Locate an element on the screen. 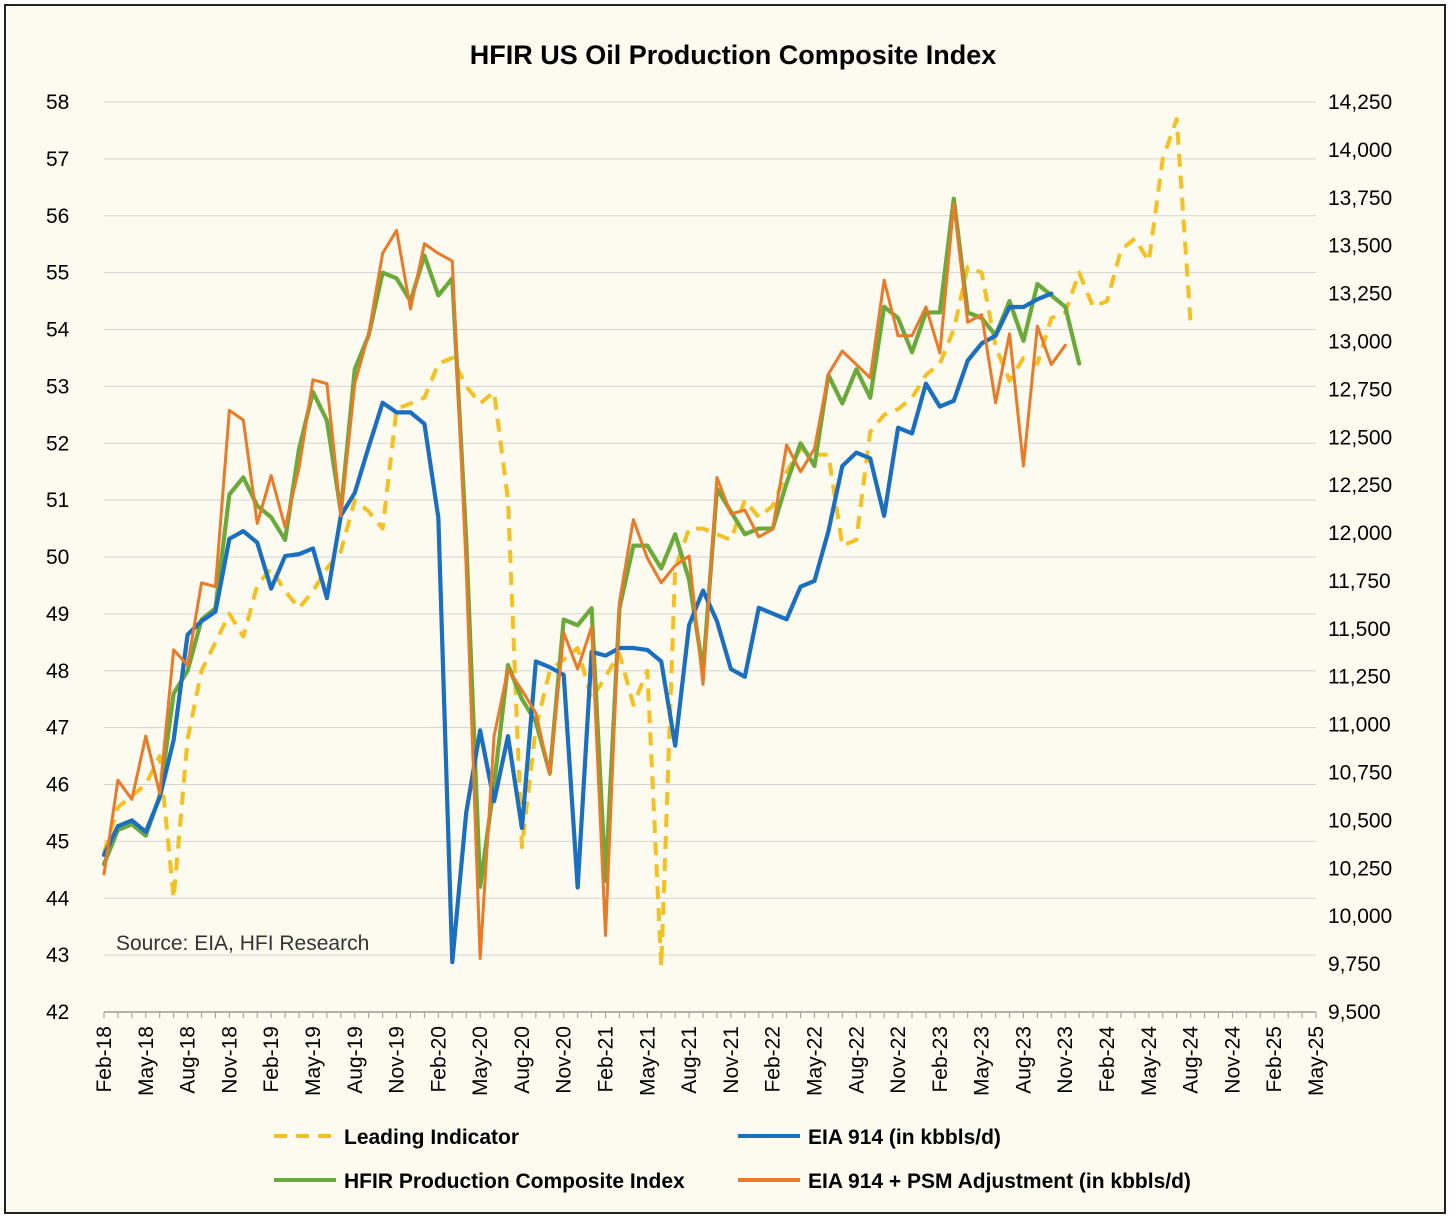  x-tick-label: Aug-18 is located at coordinates (188, 1060).